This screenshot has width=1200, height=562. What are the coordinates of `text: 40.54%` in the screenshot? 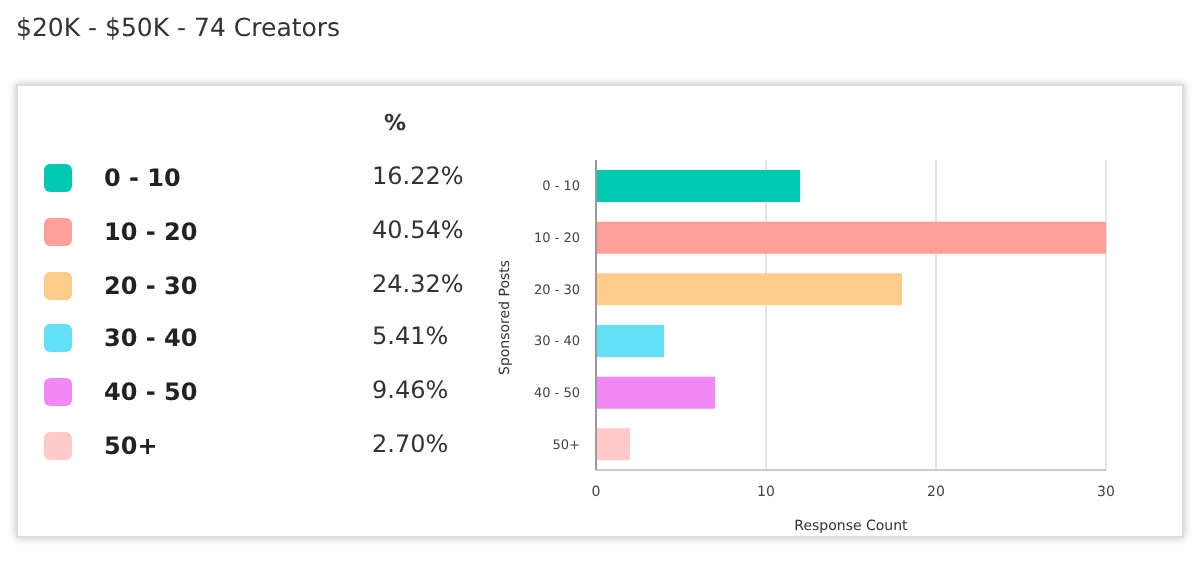 It's located at (418, 229).